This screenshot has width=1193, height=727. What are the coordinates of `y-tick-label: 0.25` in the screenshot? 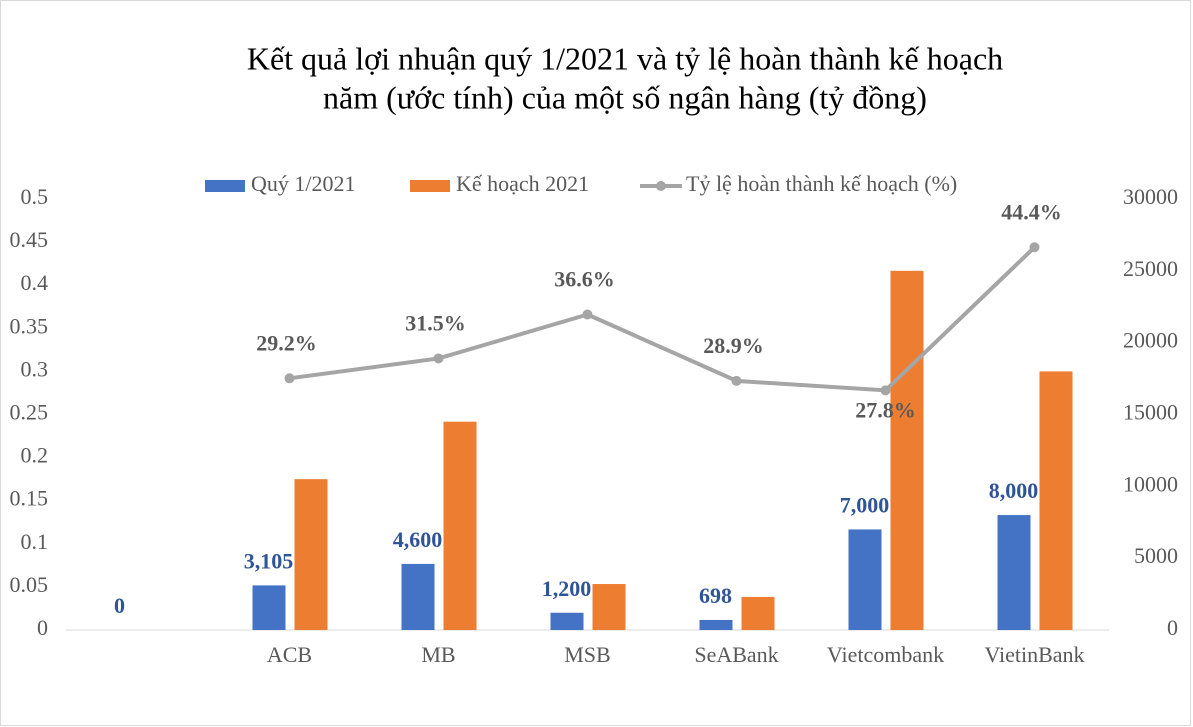 It's located at (29, 412).